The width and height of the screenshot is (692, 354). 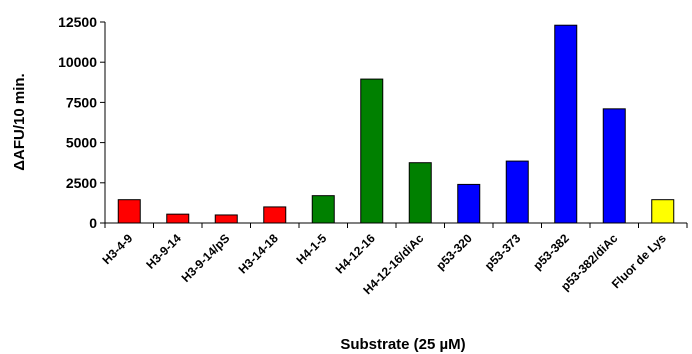 I want to click on y-tick-label: 5000, so click(x=81, y=143).